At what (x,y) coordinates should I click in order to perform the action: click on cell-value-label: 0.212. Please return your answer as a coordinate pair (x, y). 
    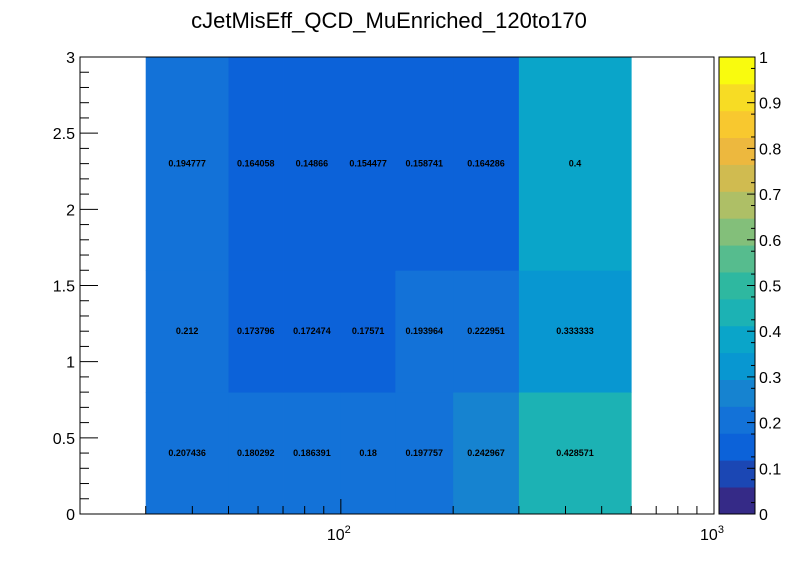
    Looking at the image, I should click on (187, 331).